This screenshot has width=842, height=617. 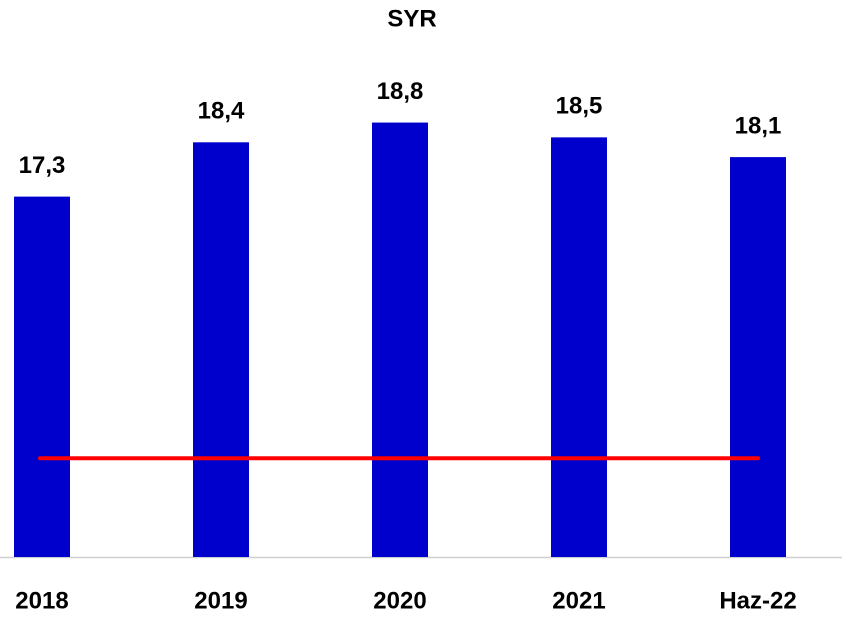 I want to click on data-label: 18,4, so click(x=221, y=111).